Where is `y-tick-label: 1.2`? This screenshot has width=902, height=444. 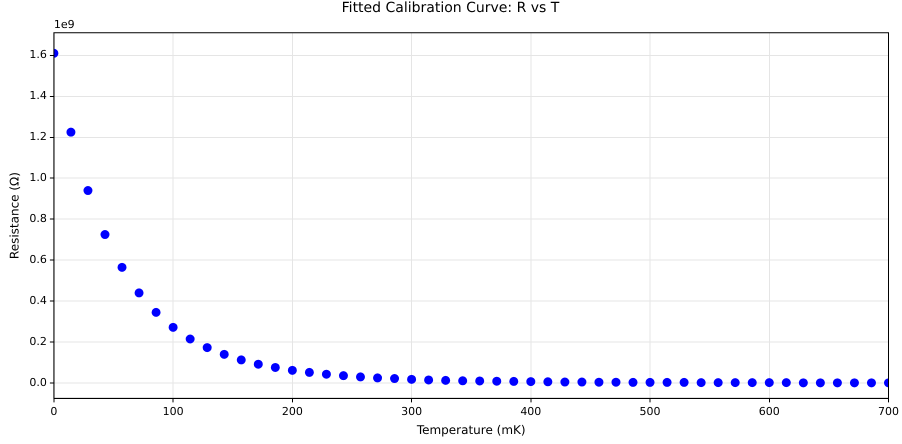
y-tick-label: 1.2 is located at coordinates (38, 137).